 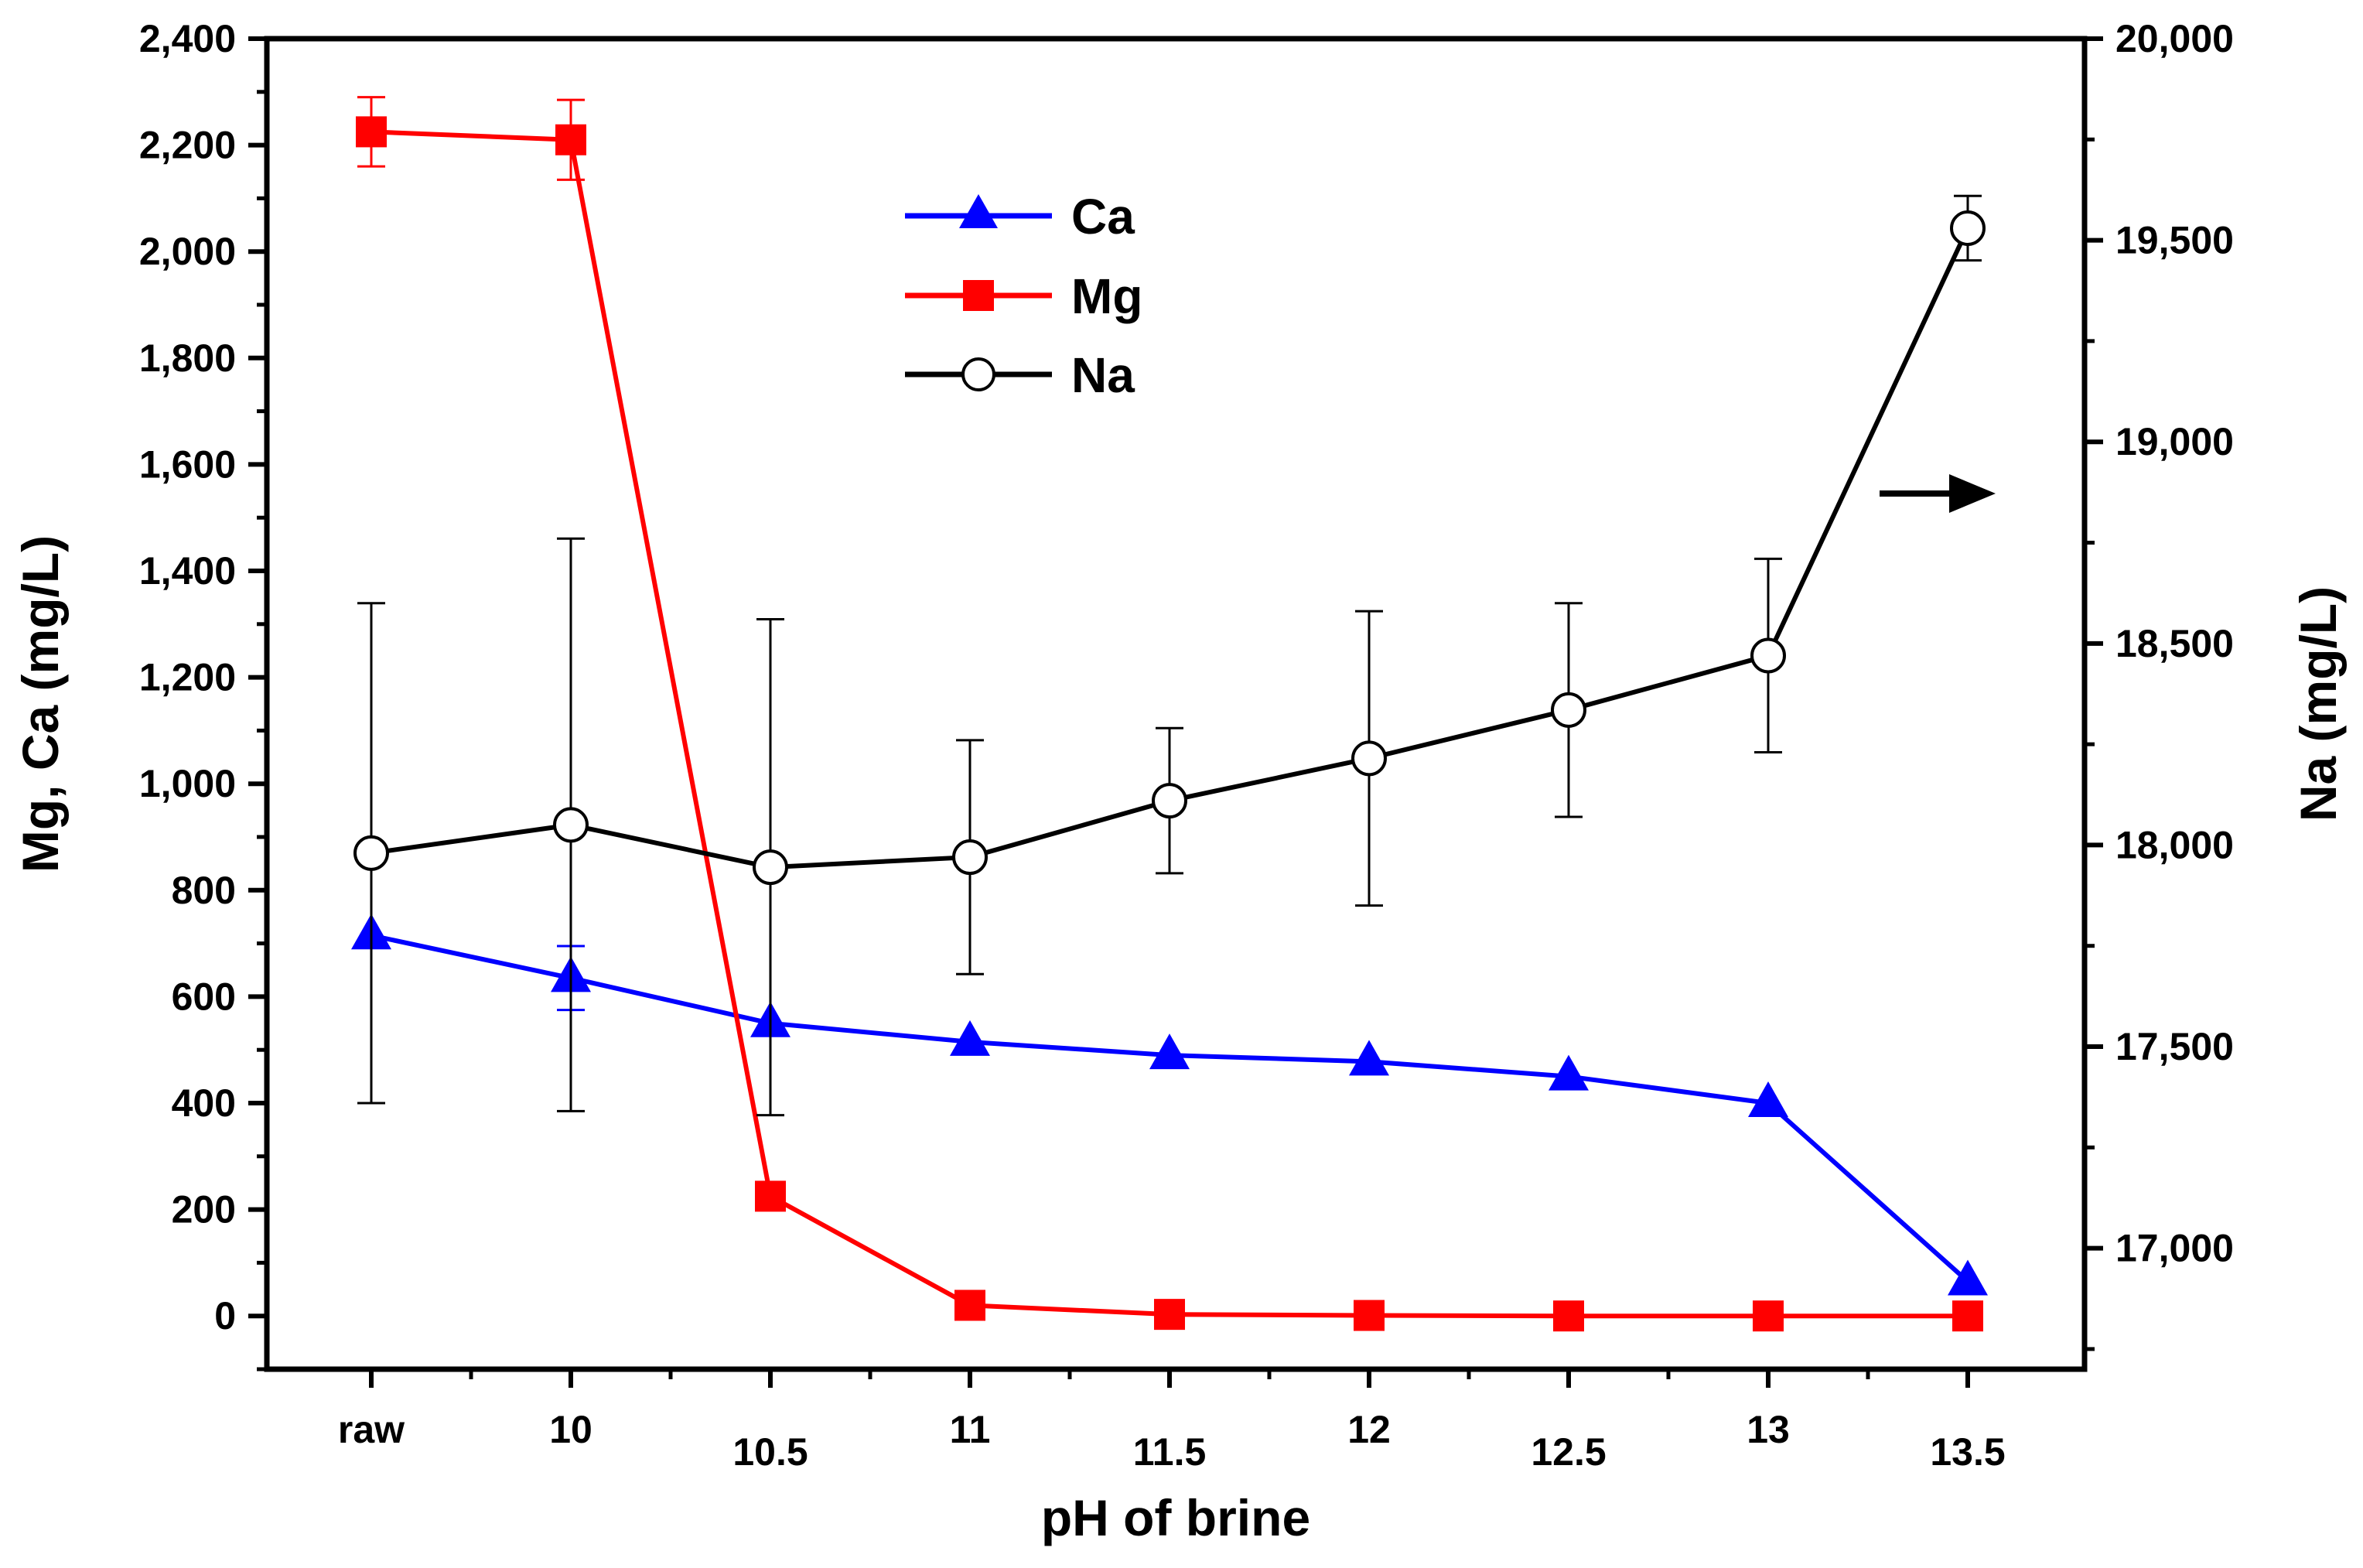 What do you see at coordinates (1170, 1452) in the screenshot?
I see `x-tick-label: 11.5` at bounding box center [1170, 1452].